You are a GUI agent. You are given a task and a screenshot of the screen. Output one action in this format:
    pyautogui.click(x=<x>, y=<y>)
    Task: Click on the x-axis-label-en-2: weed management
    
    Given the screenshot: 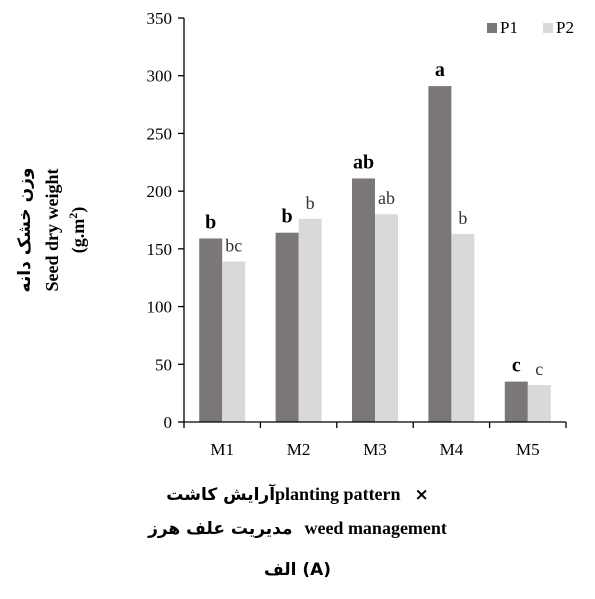 What is the action you would take?
    pyautogui.click(x=375, y=528)
    